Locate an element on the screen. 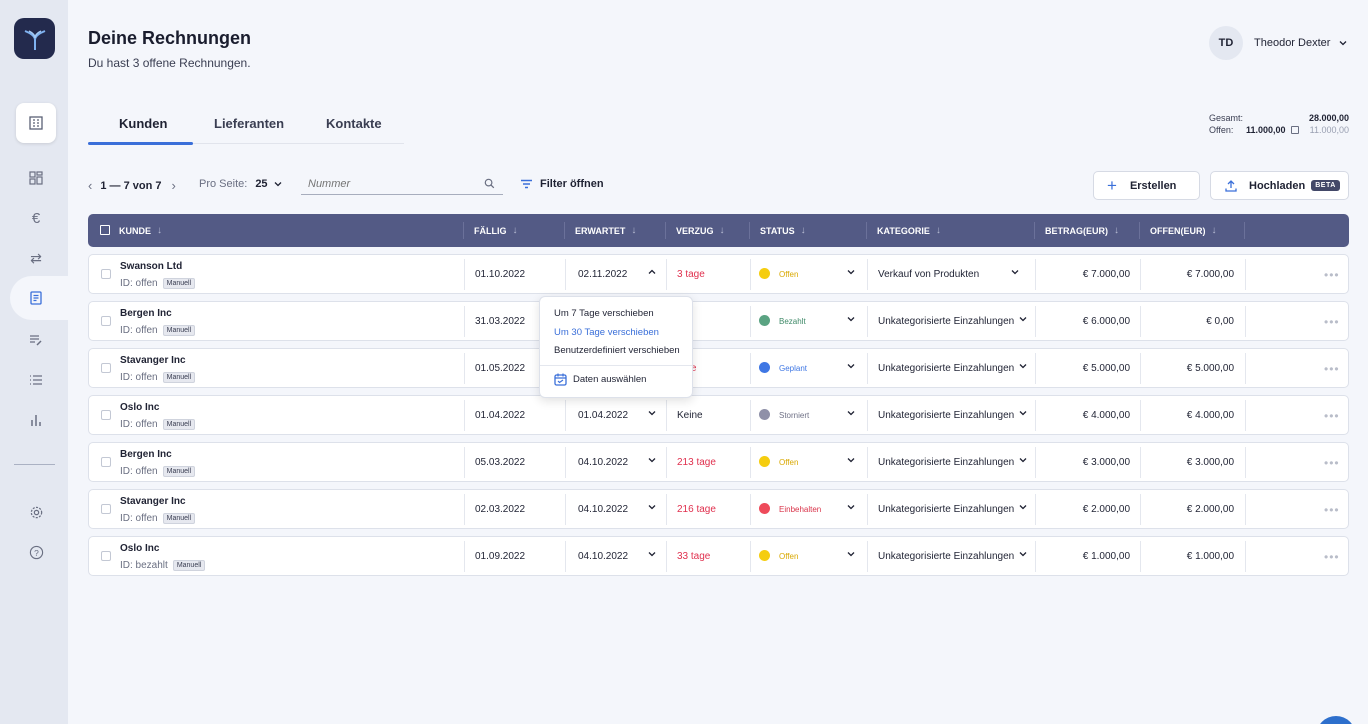 The image size is (1368, 724). shift-30-days-option: Um 30 Tage verschieben is located at coordinates (606, 332).